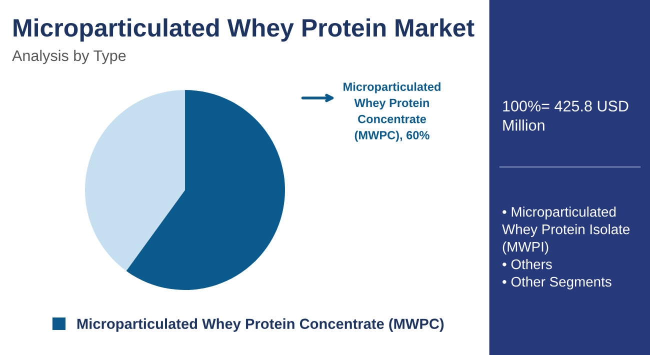  What do you see at coordinates (565, 115) in the screenshot?
I see `text: 100%= 425.8 USD Million` at bounding box center [565, 115].